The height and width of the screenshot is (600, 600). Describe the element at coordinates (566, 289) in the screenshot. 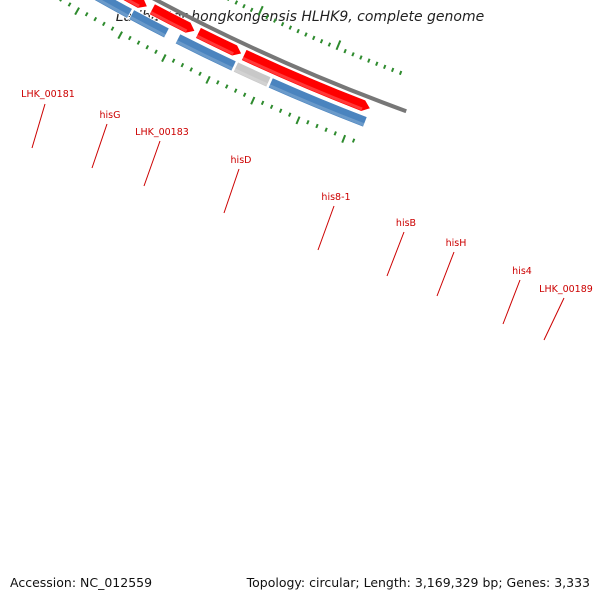

I see `gene-label: LHK_00189` at that location.